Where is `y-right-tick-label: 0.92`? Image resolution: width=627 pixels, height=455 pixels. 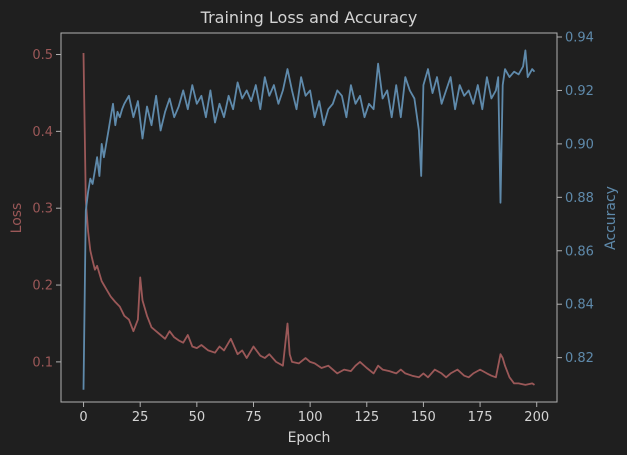
y-right-tick-label: 0.92 is located at coordinates (579, 91).